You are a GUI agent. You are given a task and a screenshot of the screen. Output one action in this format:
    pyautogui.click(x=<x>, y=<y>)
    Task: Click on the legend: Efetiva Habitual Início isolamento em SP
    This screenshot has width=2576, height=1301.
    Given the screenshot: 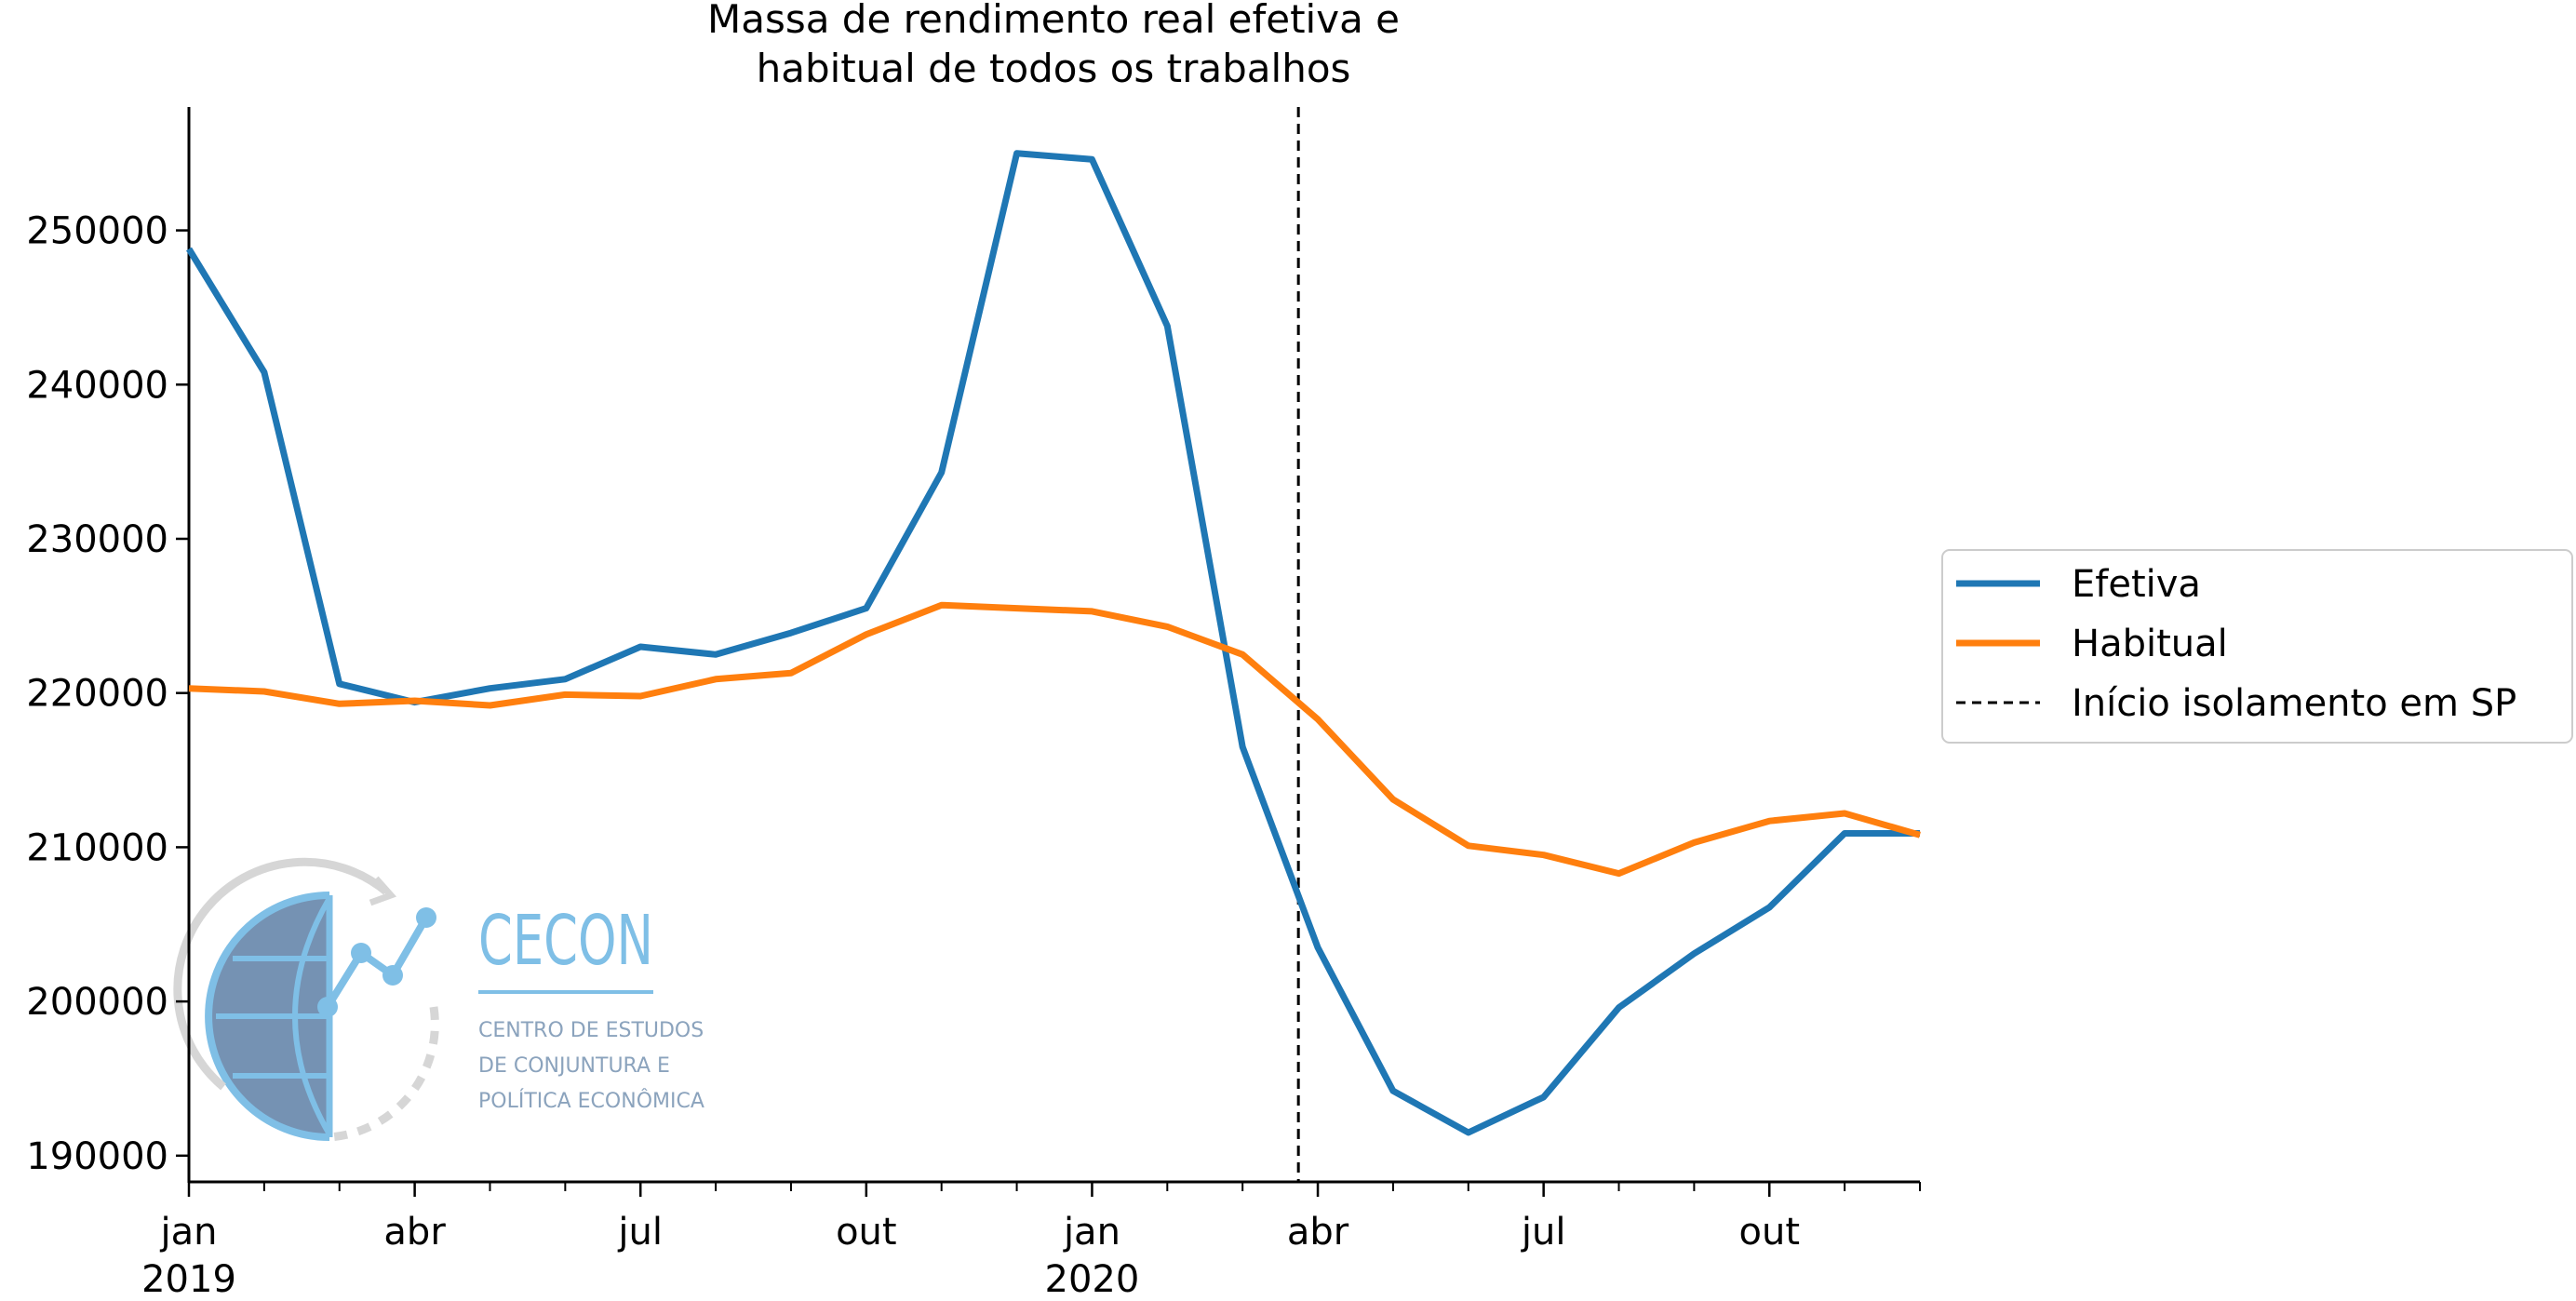 What is the action you would take?
    pyautogui.click(x=2257, y=646)
    